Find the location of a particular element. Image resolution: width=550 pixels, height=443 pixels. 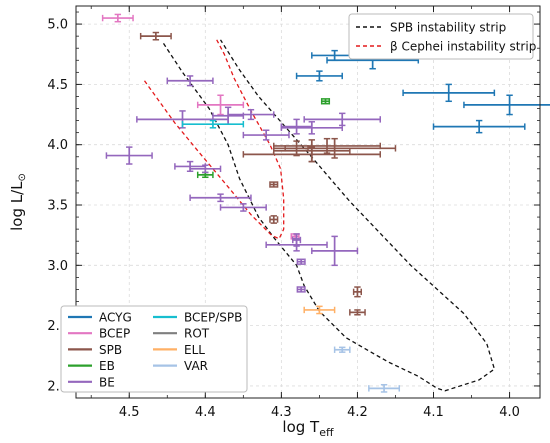

legend-label: ROT is located at coordinates (197, 334).